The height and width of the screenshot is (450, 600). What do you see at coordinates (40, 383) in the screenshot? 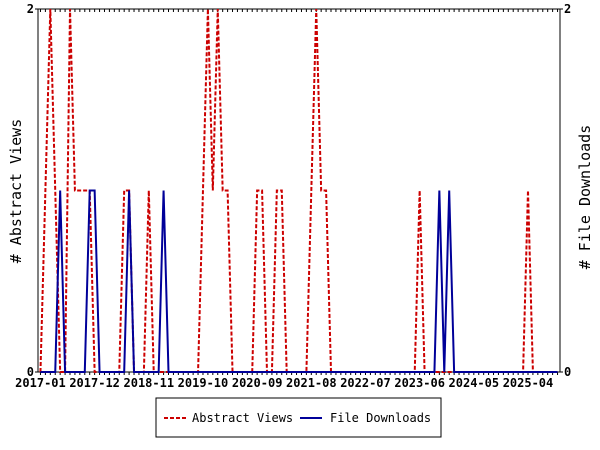
I see `x-tick-label: 2017-01` at bounding box center [40, 383].